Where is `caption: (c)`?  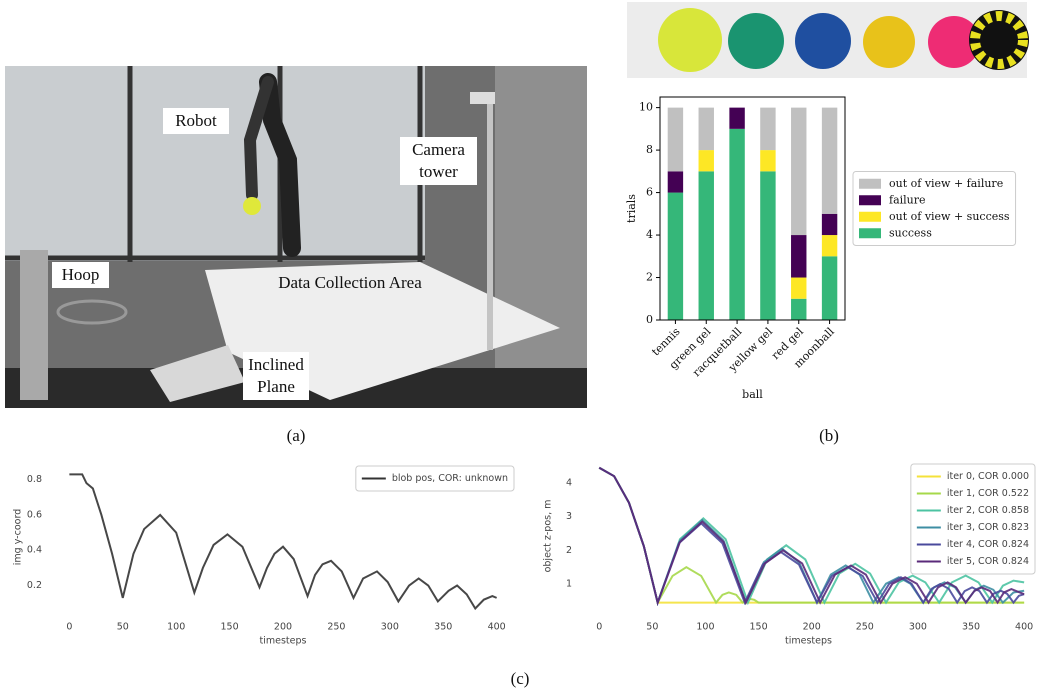 caption: (c) is located at coordinates (520, 678).